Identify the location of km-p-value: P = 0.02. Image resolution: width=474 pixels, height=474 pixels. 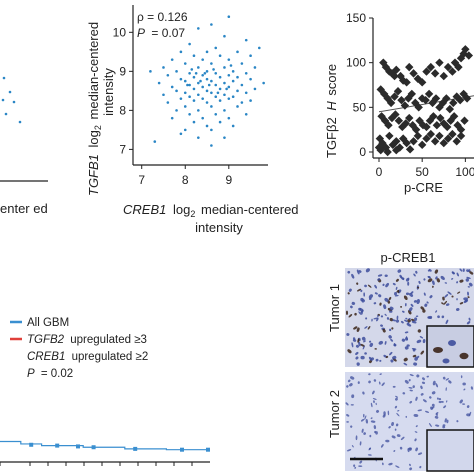
(50, 374).